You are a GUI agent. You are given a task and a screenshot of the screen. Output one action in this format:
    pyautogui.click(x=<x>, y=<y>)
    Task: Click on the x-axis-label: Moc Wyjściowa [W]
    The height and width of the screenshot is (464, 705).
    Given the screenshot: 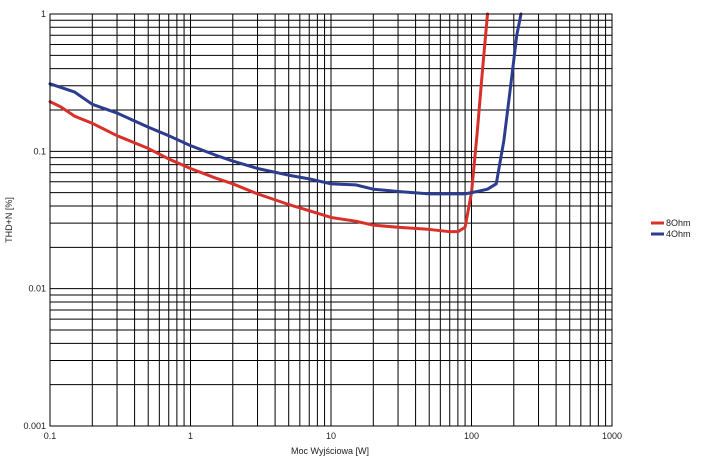 What is the action you would take?
    pyautogui.click(x=330, y=451)
    